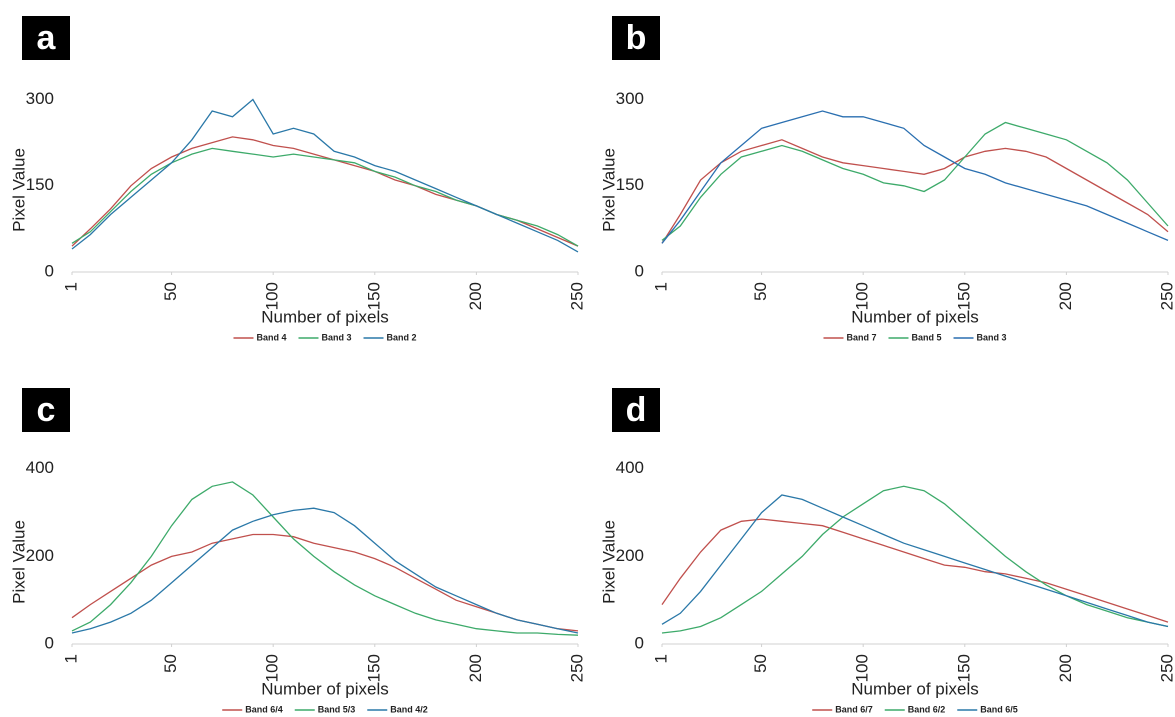  I want to click on panel-label: c, so click(46, 410).